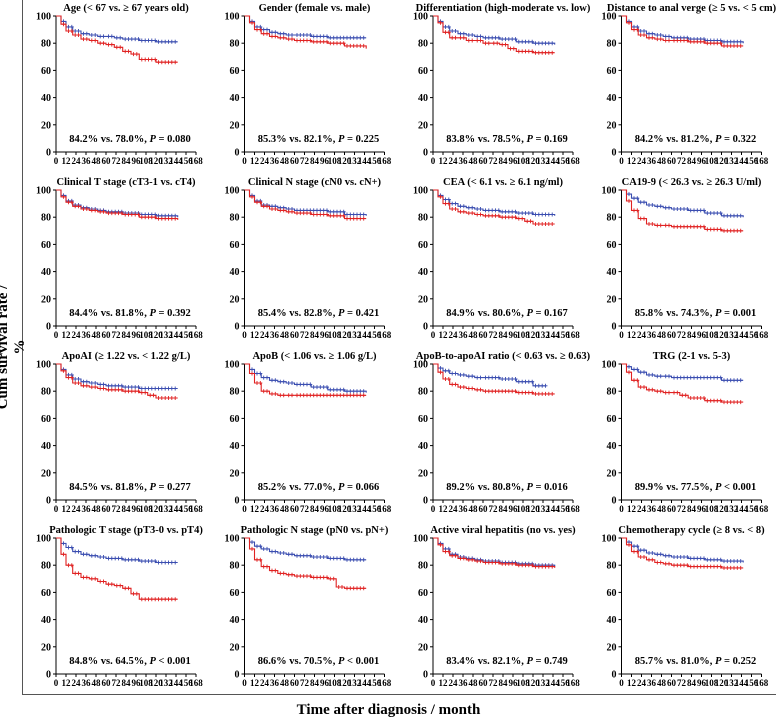 The image size is (777, 724). What do you see at coordinates (486, 487) in the screenshot?
I see `annotation-rates: 89.2% vs. 80.8%,` at bounding box center [486, 487].